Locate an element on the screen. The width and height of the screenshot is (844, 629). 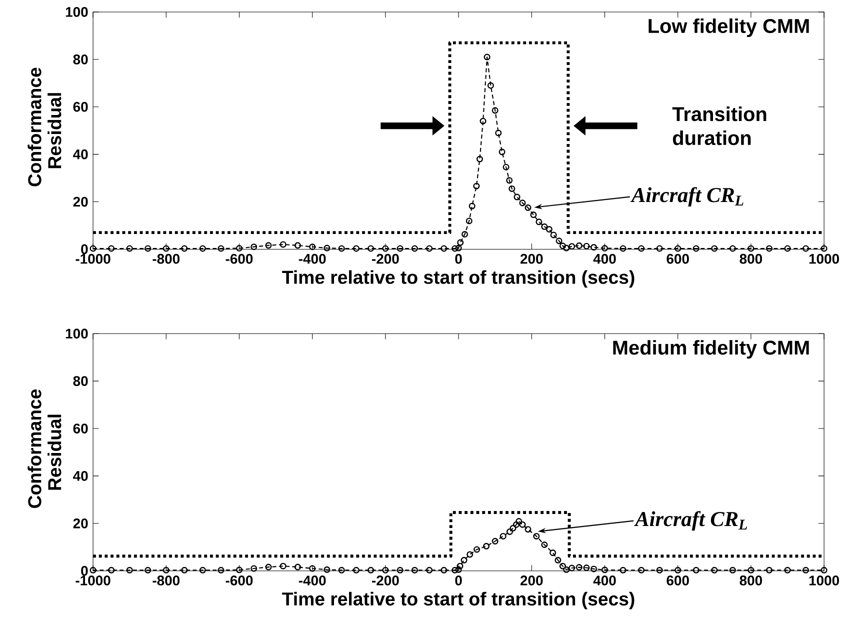
chart-title: Medium fidelity CMM is located at coordinates (711, 349).